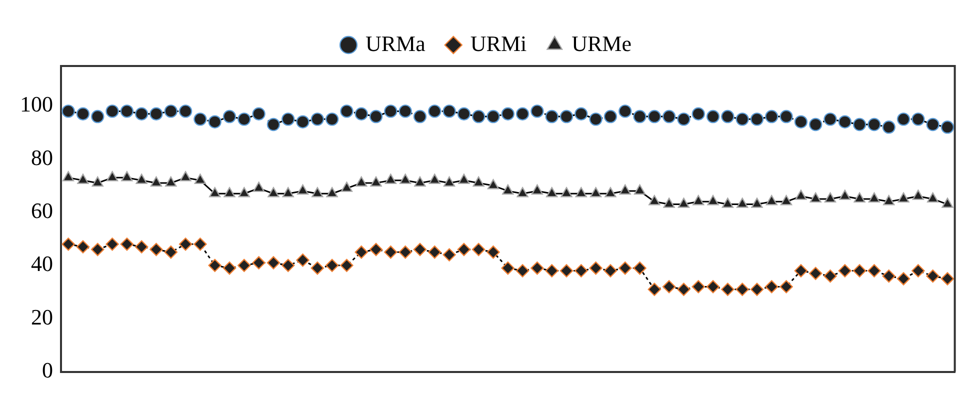 The height and width of the screenshot is (401, 970). Describe the element at coordinates (47, 370) in the screenshot. I see `y-tick-label: 0` at that location.